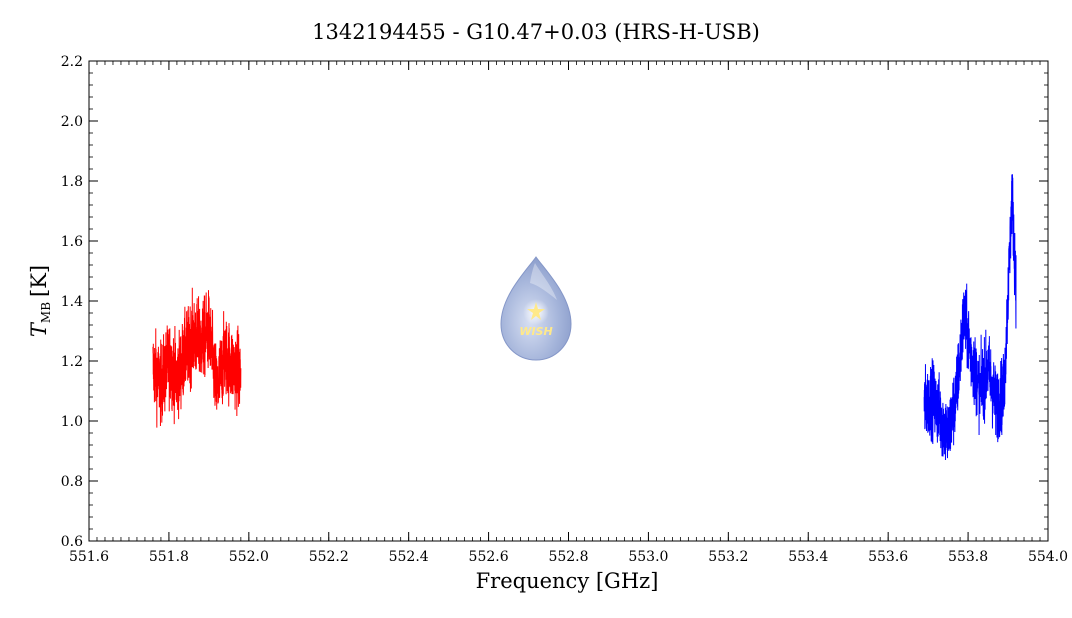 The height and width of the screenshot is (618, 1072). Describe the element at coordinates (808, 557) in the screenshot. I see `x-tick-label: 553.4` at that location.